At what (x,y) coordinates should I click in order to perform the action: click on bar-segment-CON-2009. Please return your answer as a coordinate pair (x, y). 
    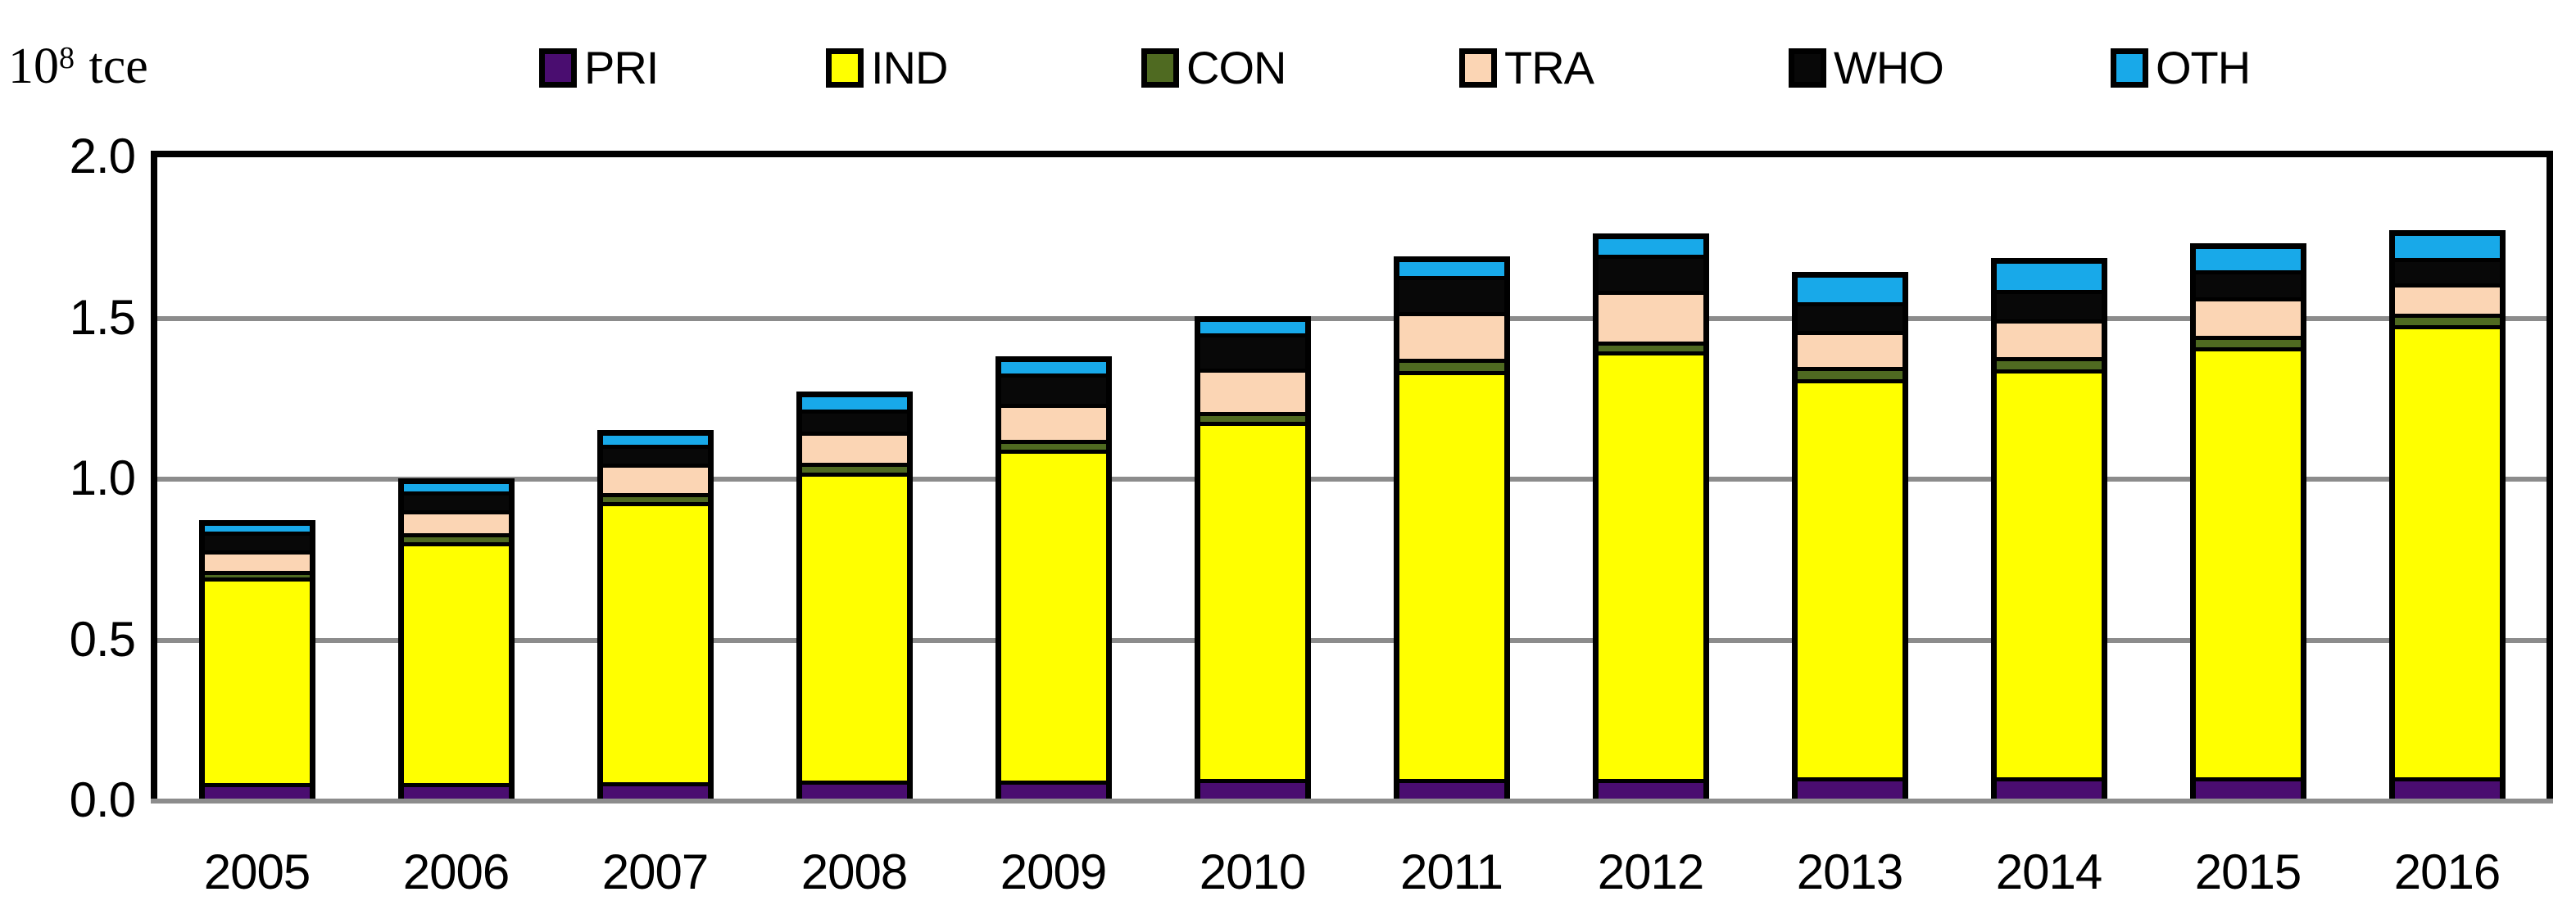
    Looking at the image, I should click on (1053, 449).